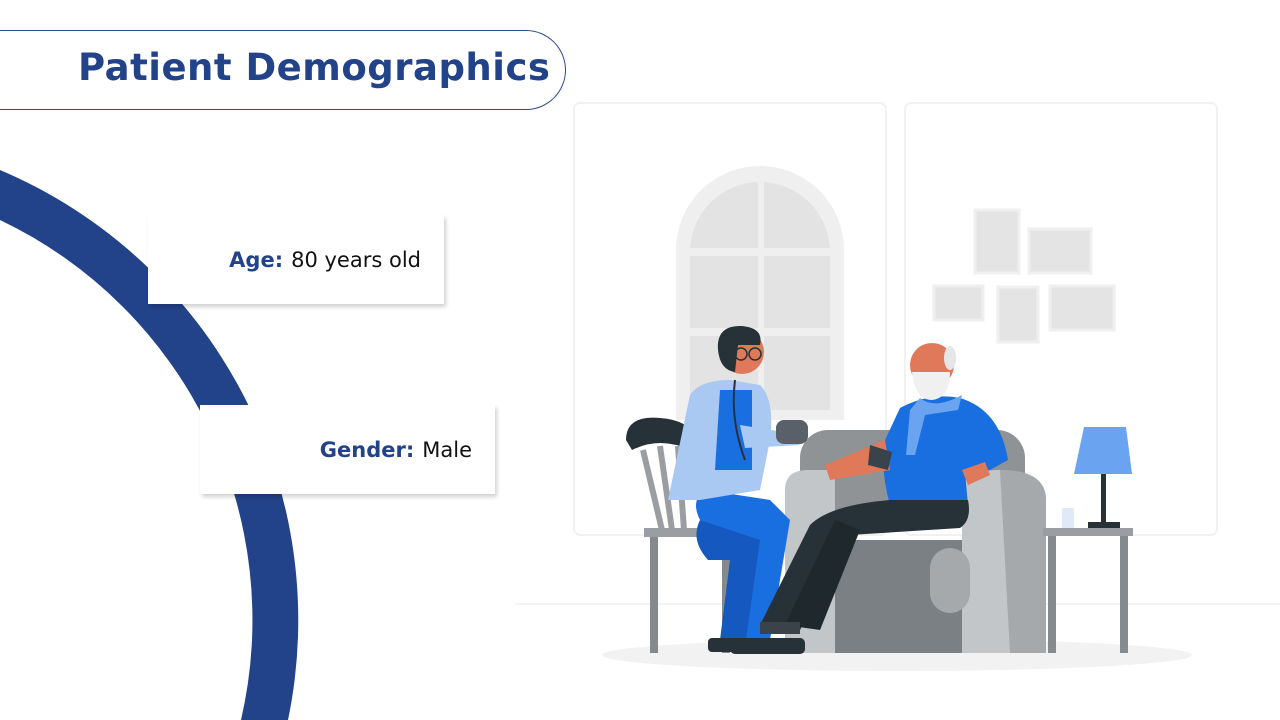 The height and width of the screenshot is (720, 1280). I want to click on page-title: Patient Demographics, so click(314, 67).